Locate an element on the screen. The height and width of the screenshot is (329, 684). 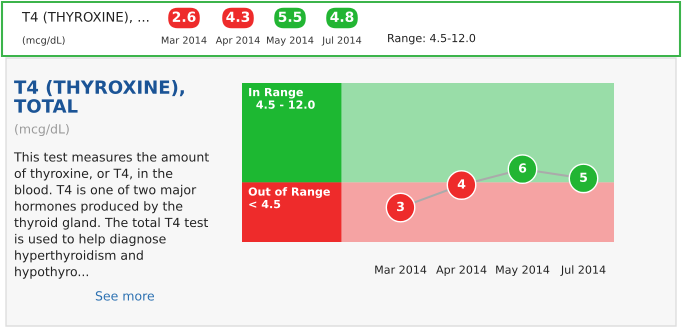
text: 2.6 is located at coordinates (184, 17).